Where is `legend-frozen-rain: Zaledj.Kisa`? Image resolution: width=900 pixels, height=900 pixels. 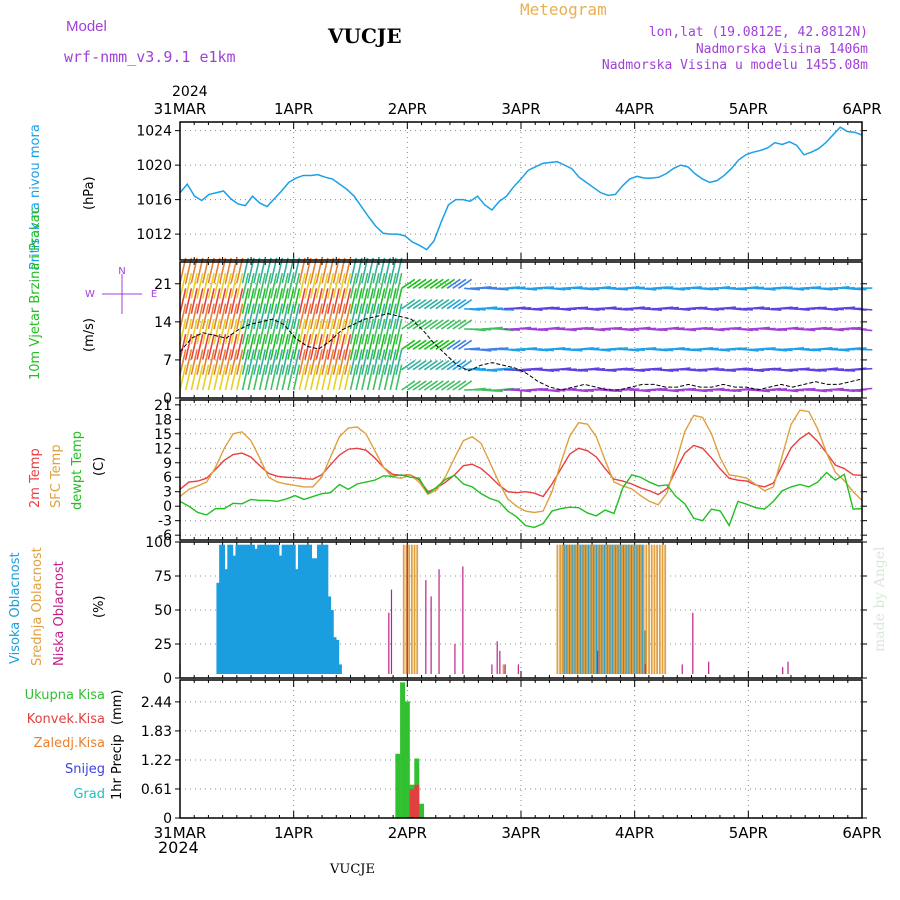 legend-frozen-rain: Zaledj.Kisa is located at coordinates (69, 743).